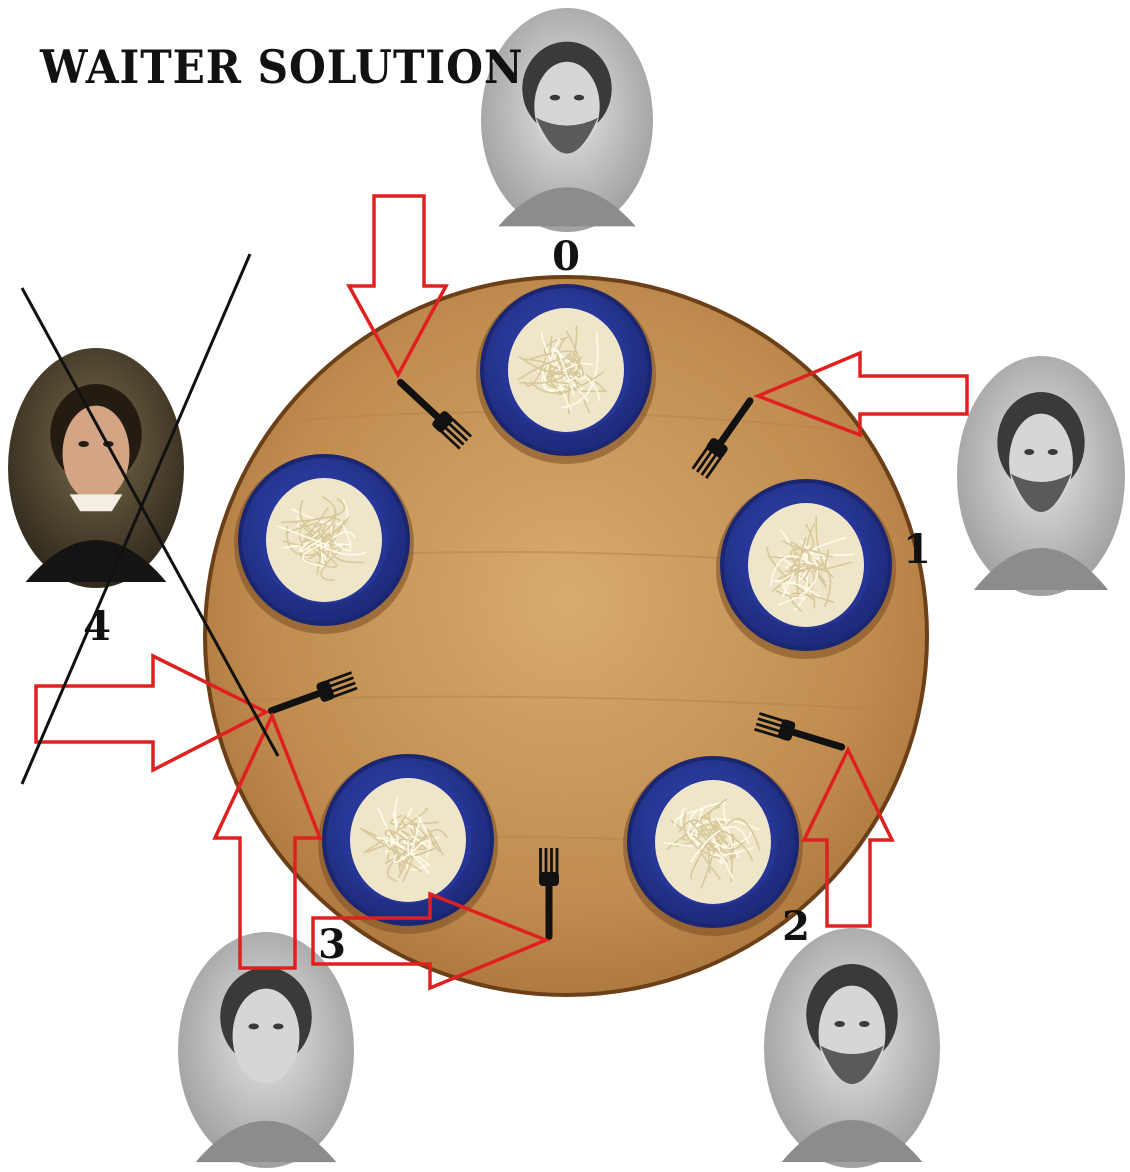  I want to click on portrait-shoulders, so click(96, 561).